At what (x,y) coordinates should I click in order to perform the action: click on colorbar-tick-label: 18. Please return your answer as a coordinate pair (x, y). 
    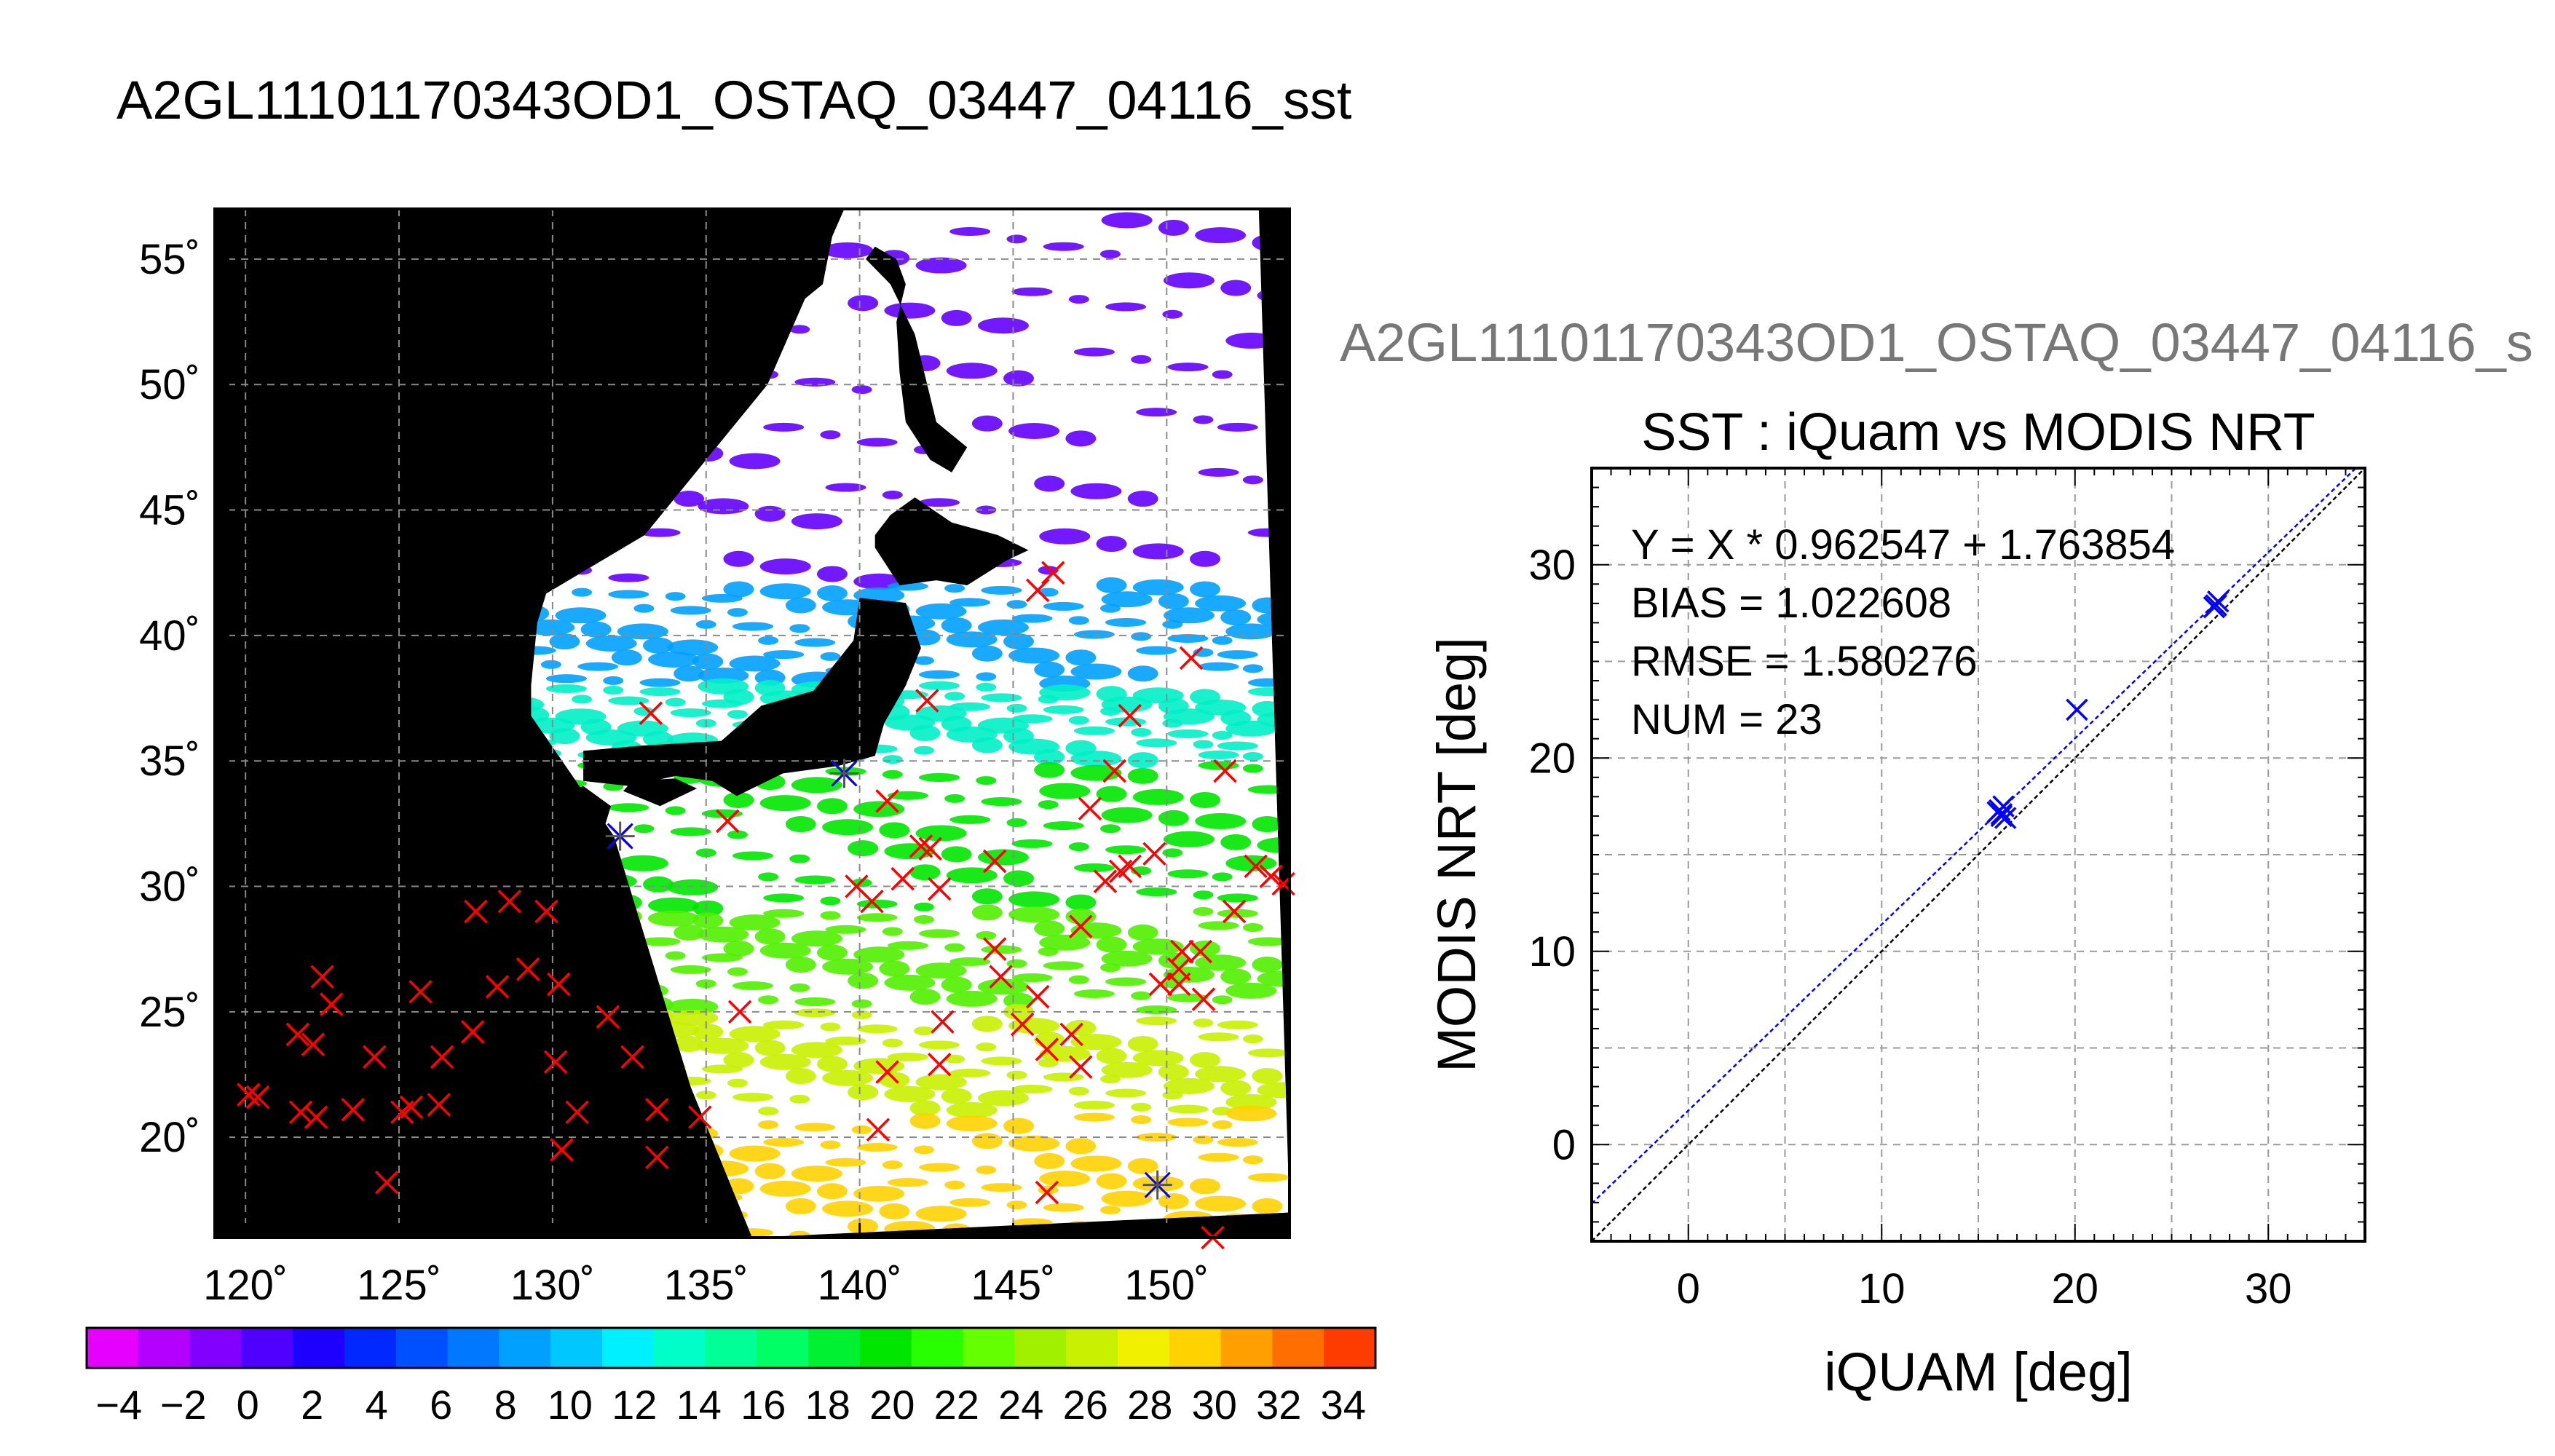
    Looking at the image, I should click on (827, 1405).